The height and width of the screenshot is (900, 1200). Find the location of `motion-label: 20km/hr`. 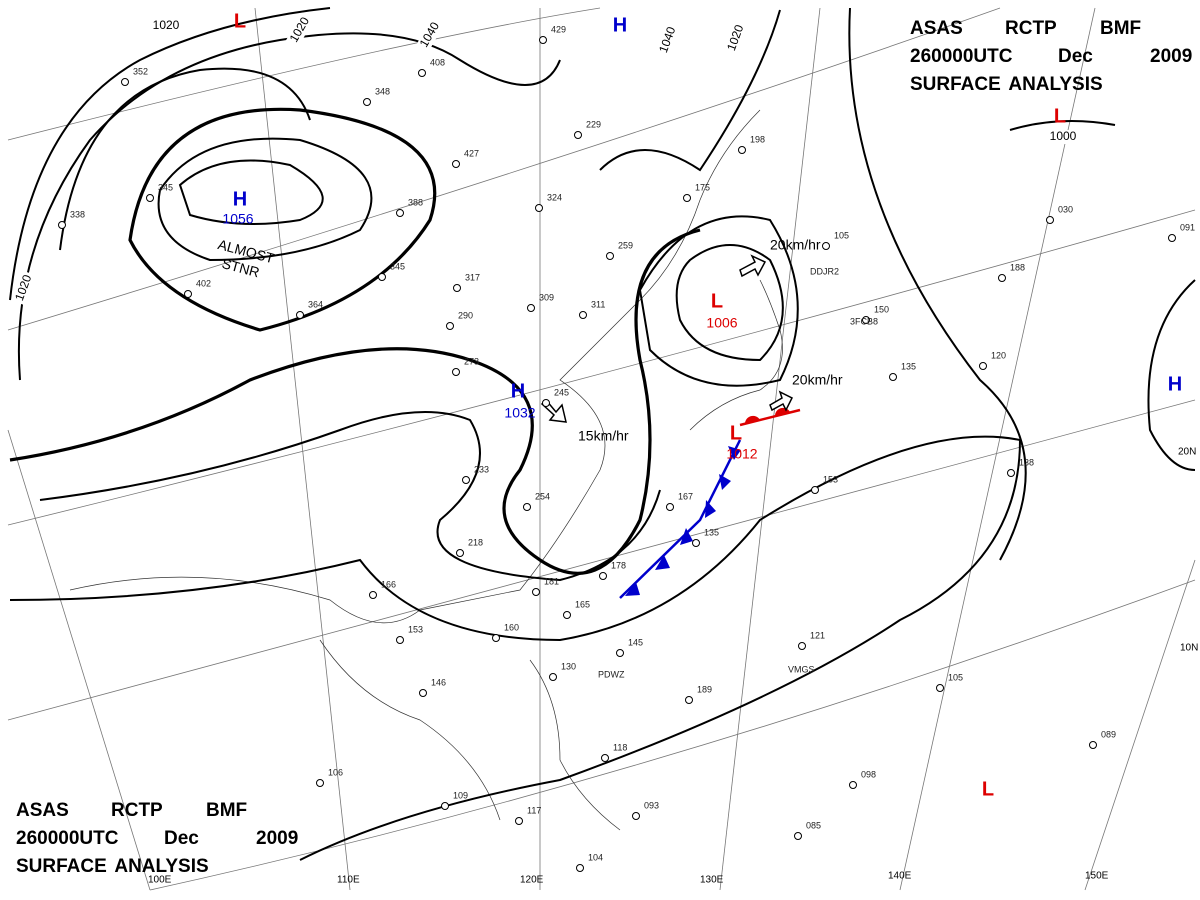

motion-label: 20km/hr is located at coordinates (817, 380).